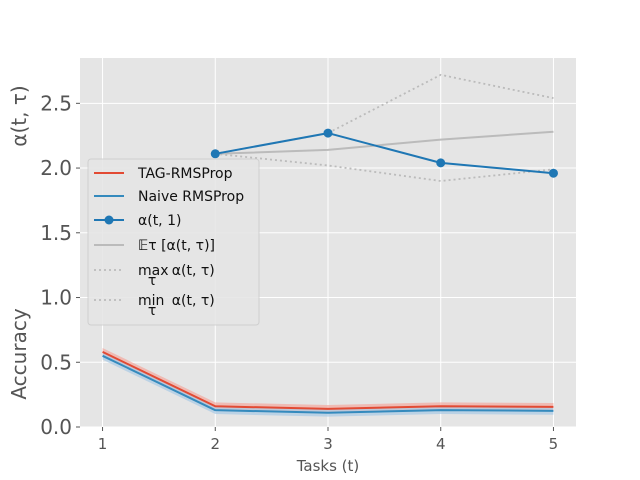  Describe the element at coordinates (56, 362) in the screenshot. I see `y-tick-label: 0.5` at that location.